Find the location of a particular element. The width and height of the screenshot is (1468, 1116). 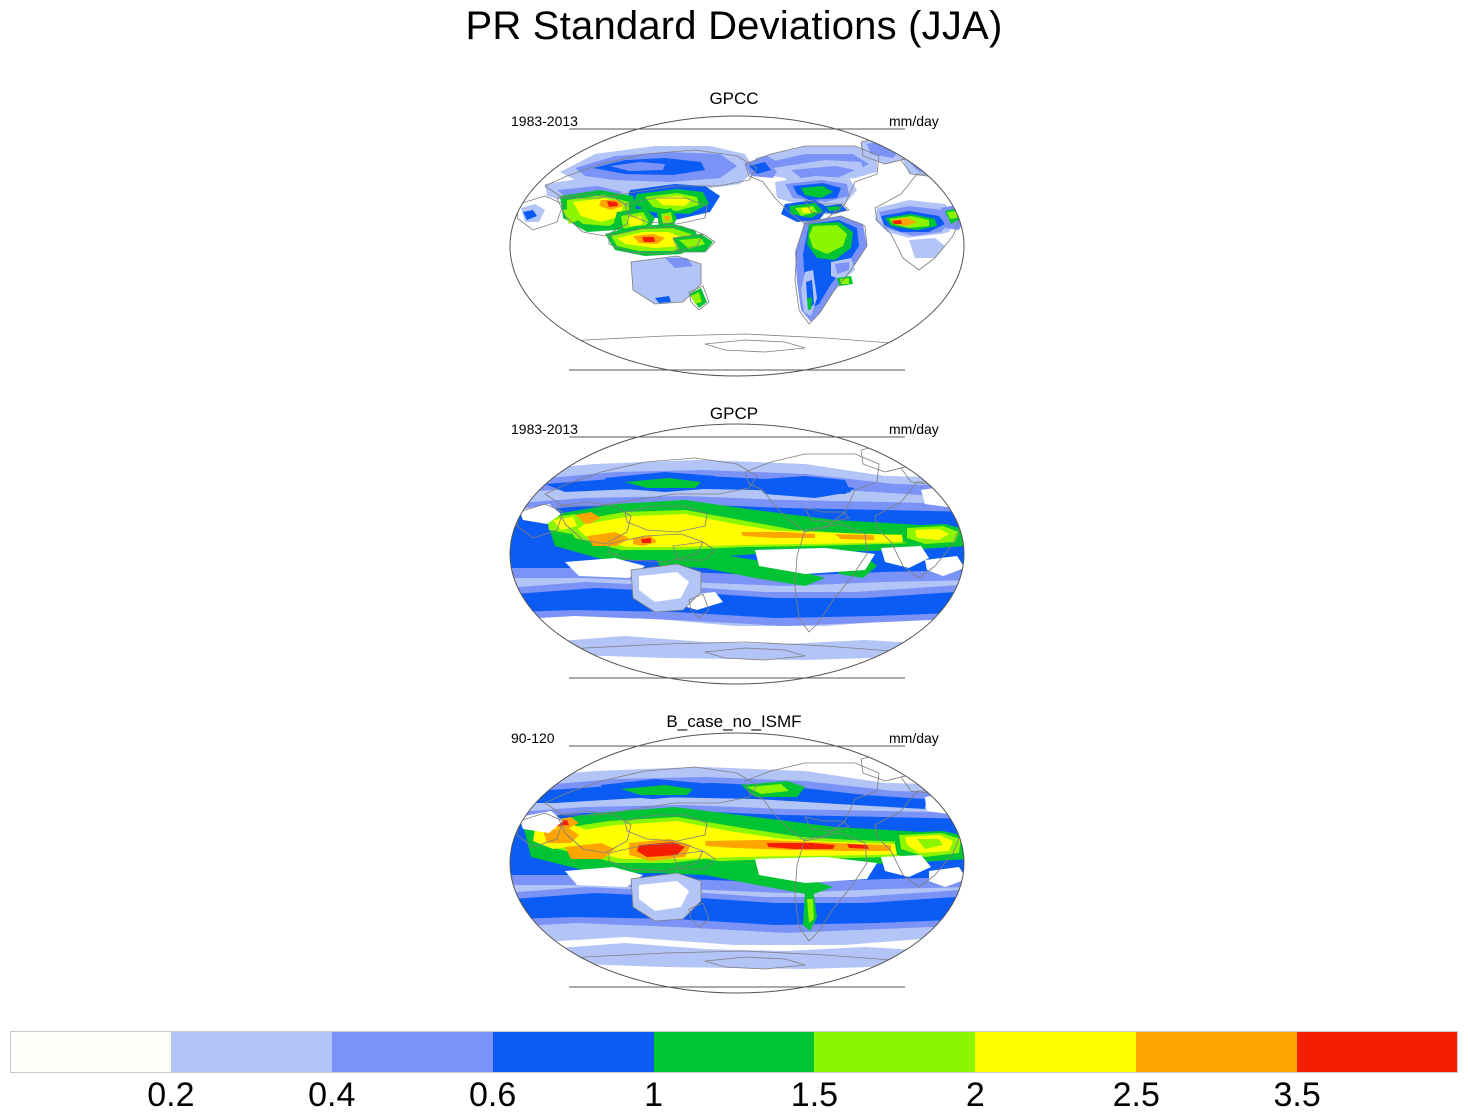

panel-units-gpcc: mm/day is located at coordinates (914, 121).